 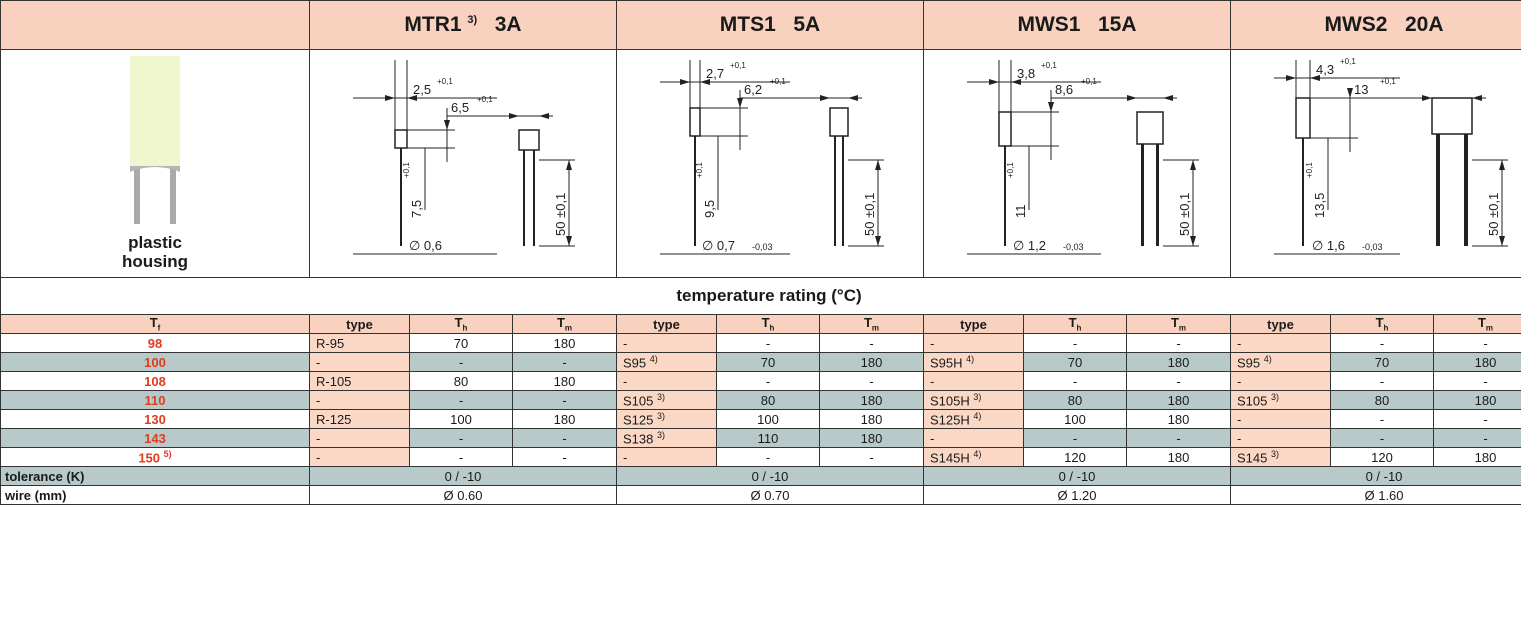 What do you see at coordinates (359, 343) in the screenshot?
I see `type-cell: R-95` at bounding box center [359, 343].